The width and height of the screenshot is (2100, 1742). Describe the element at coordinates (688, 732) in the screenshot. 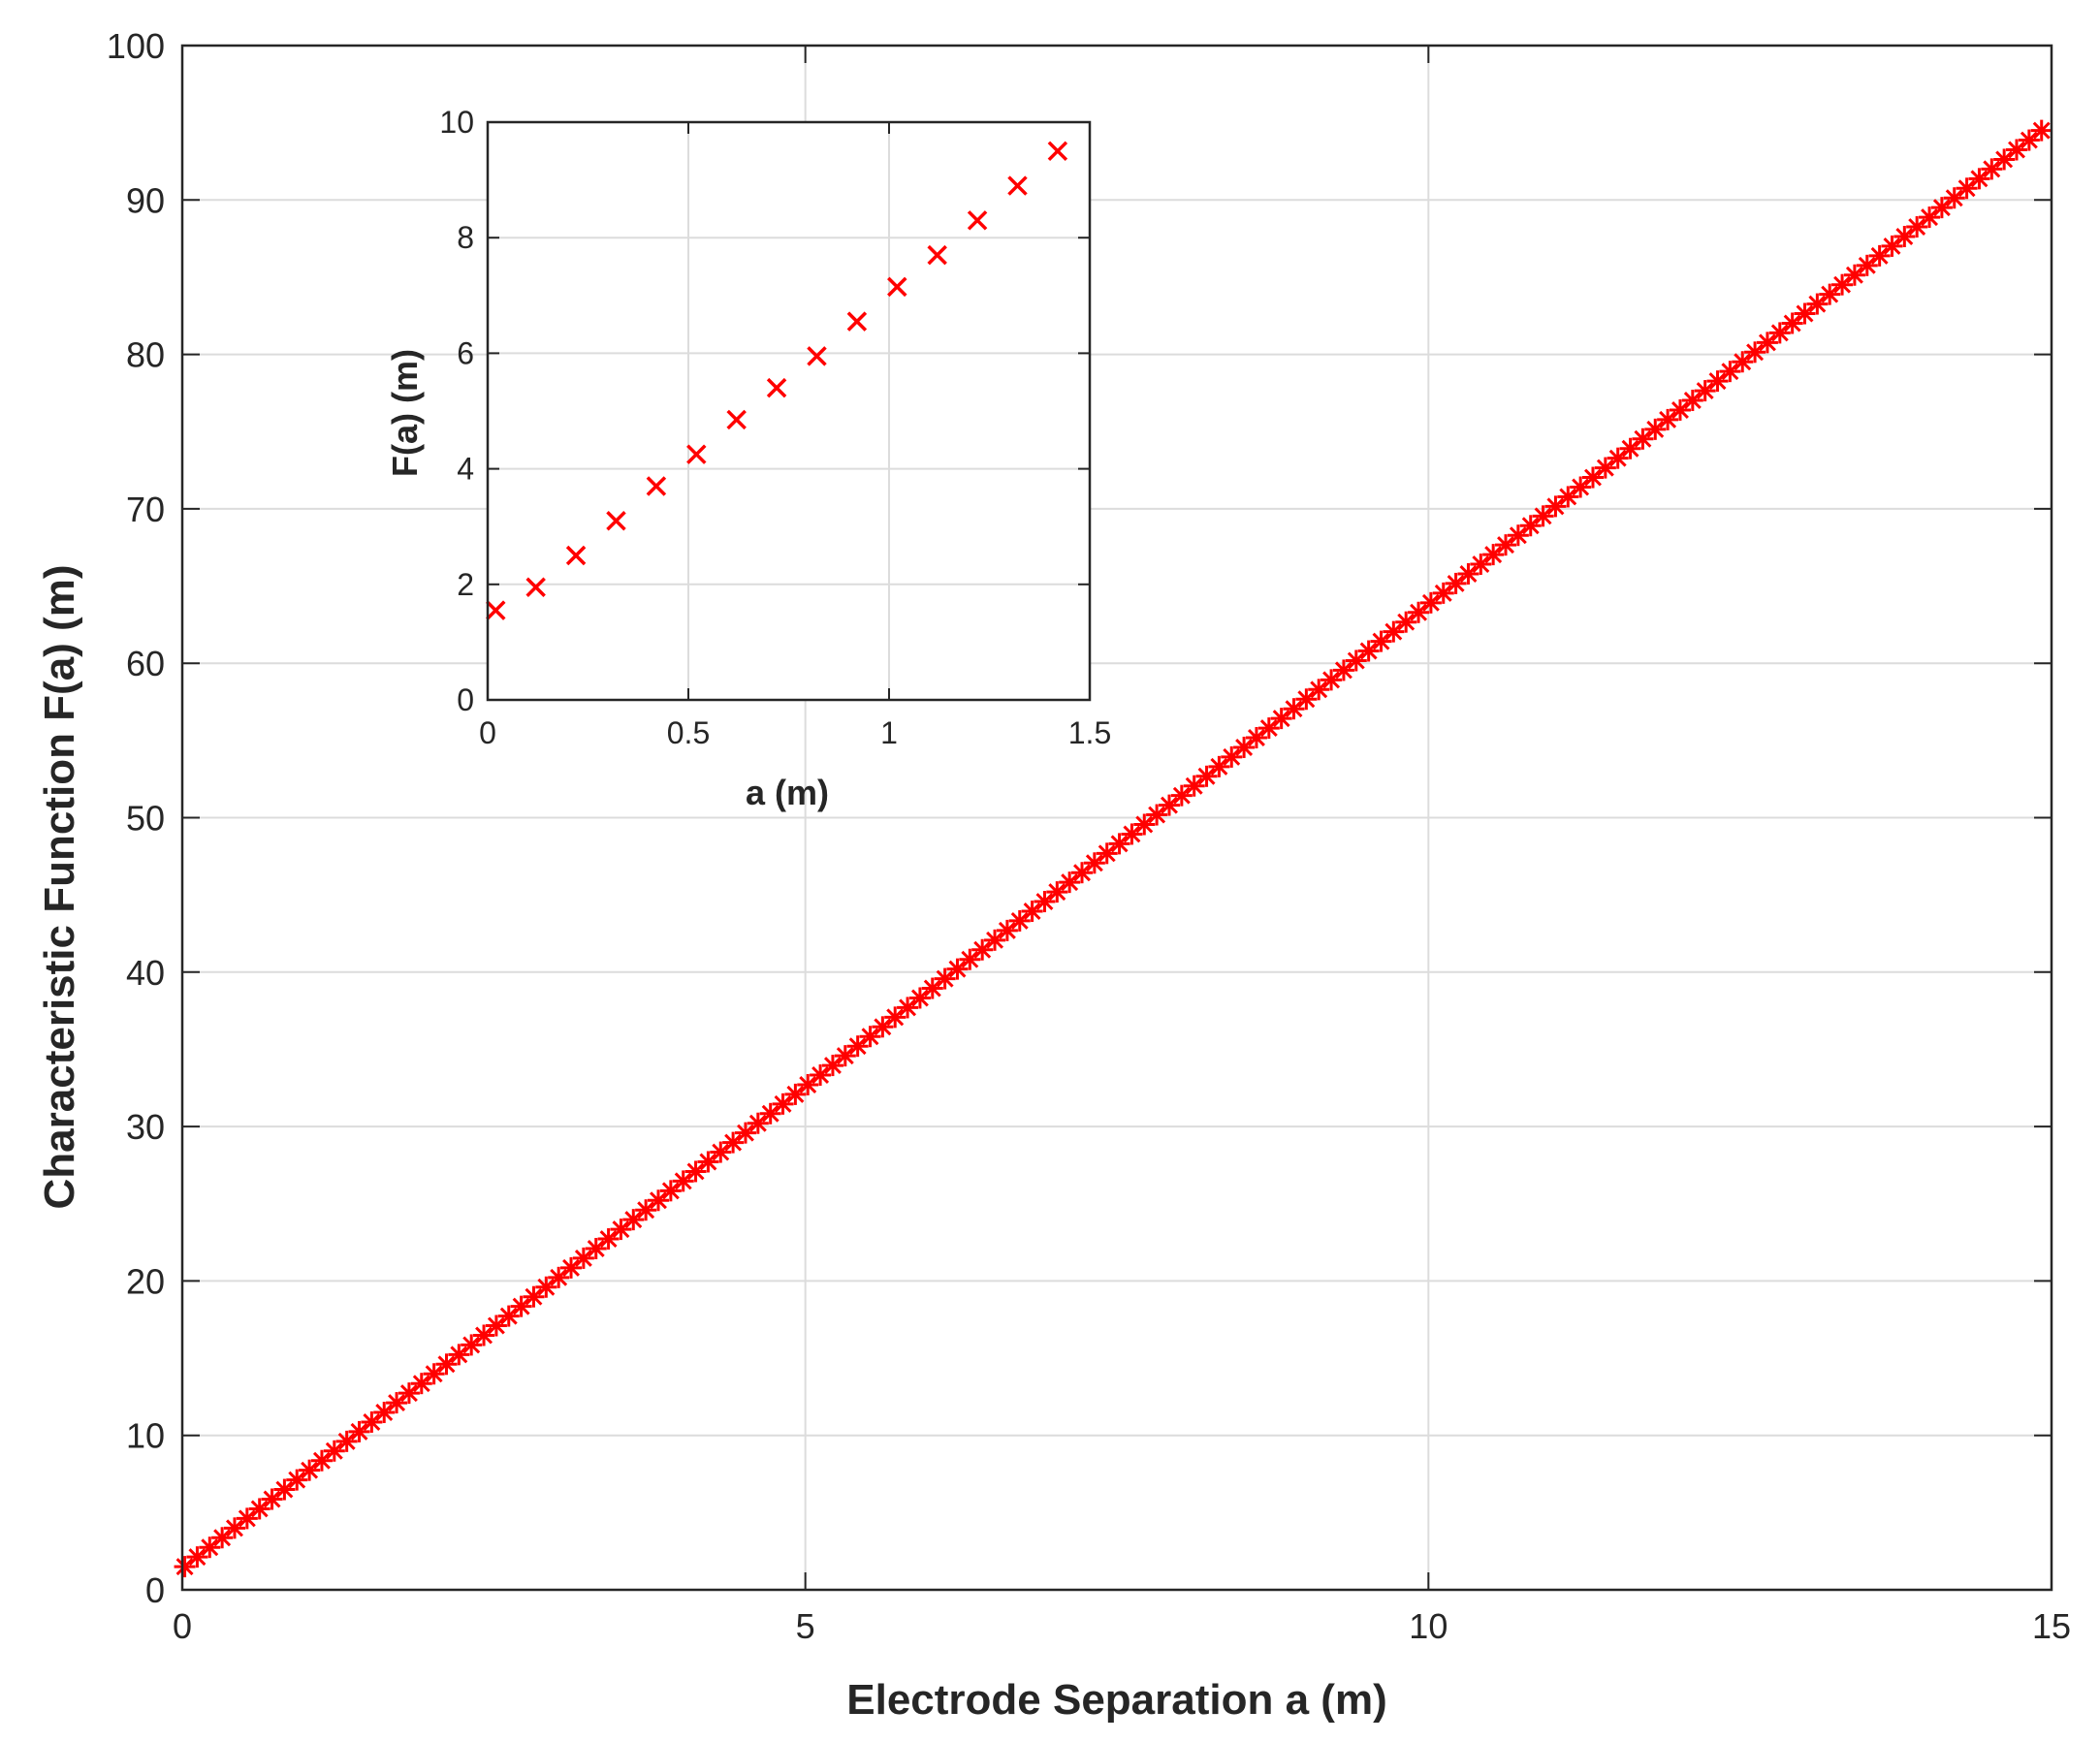

I see `inset-x-tick-label: 0.5` at that location.